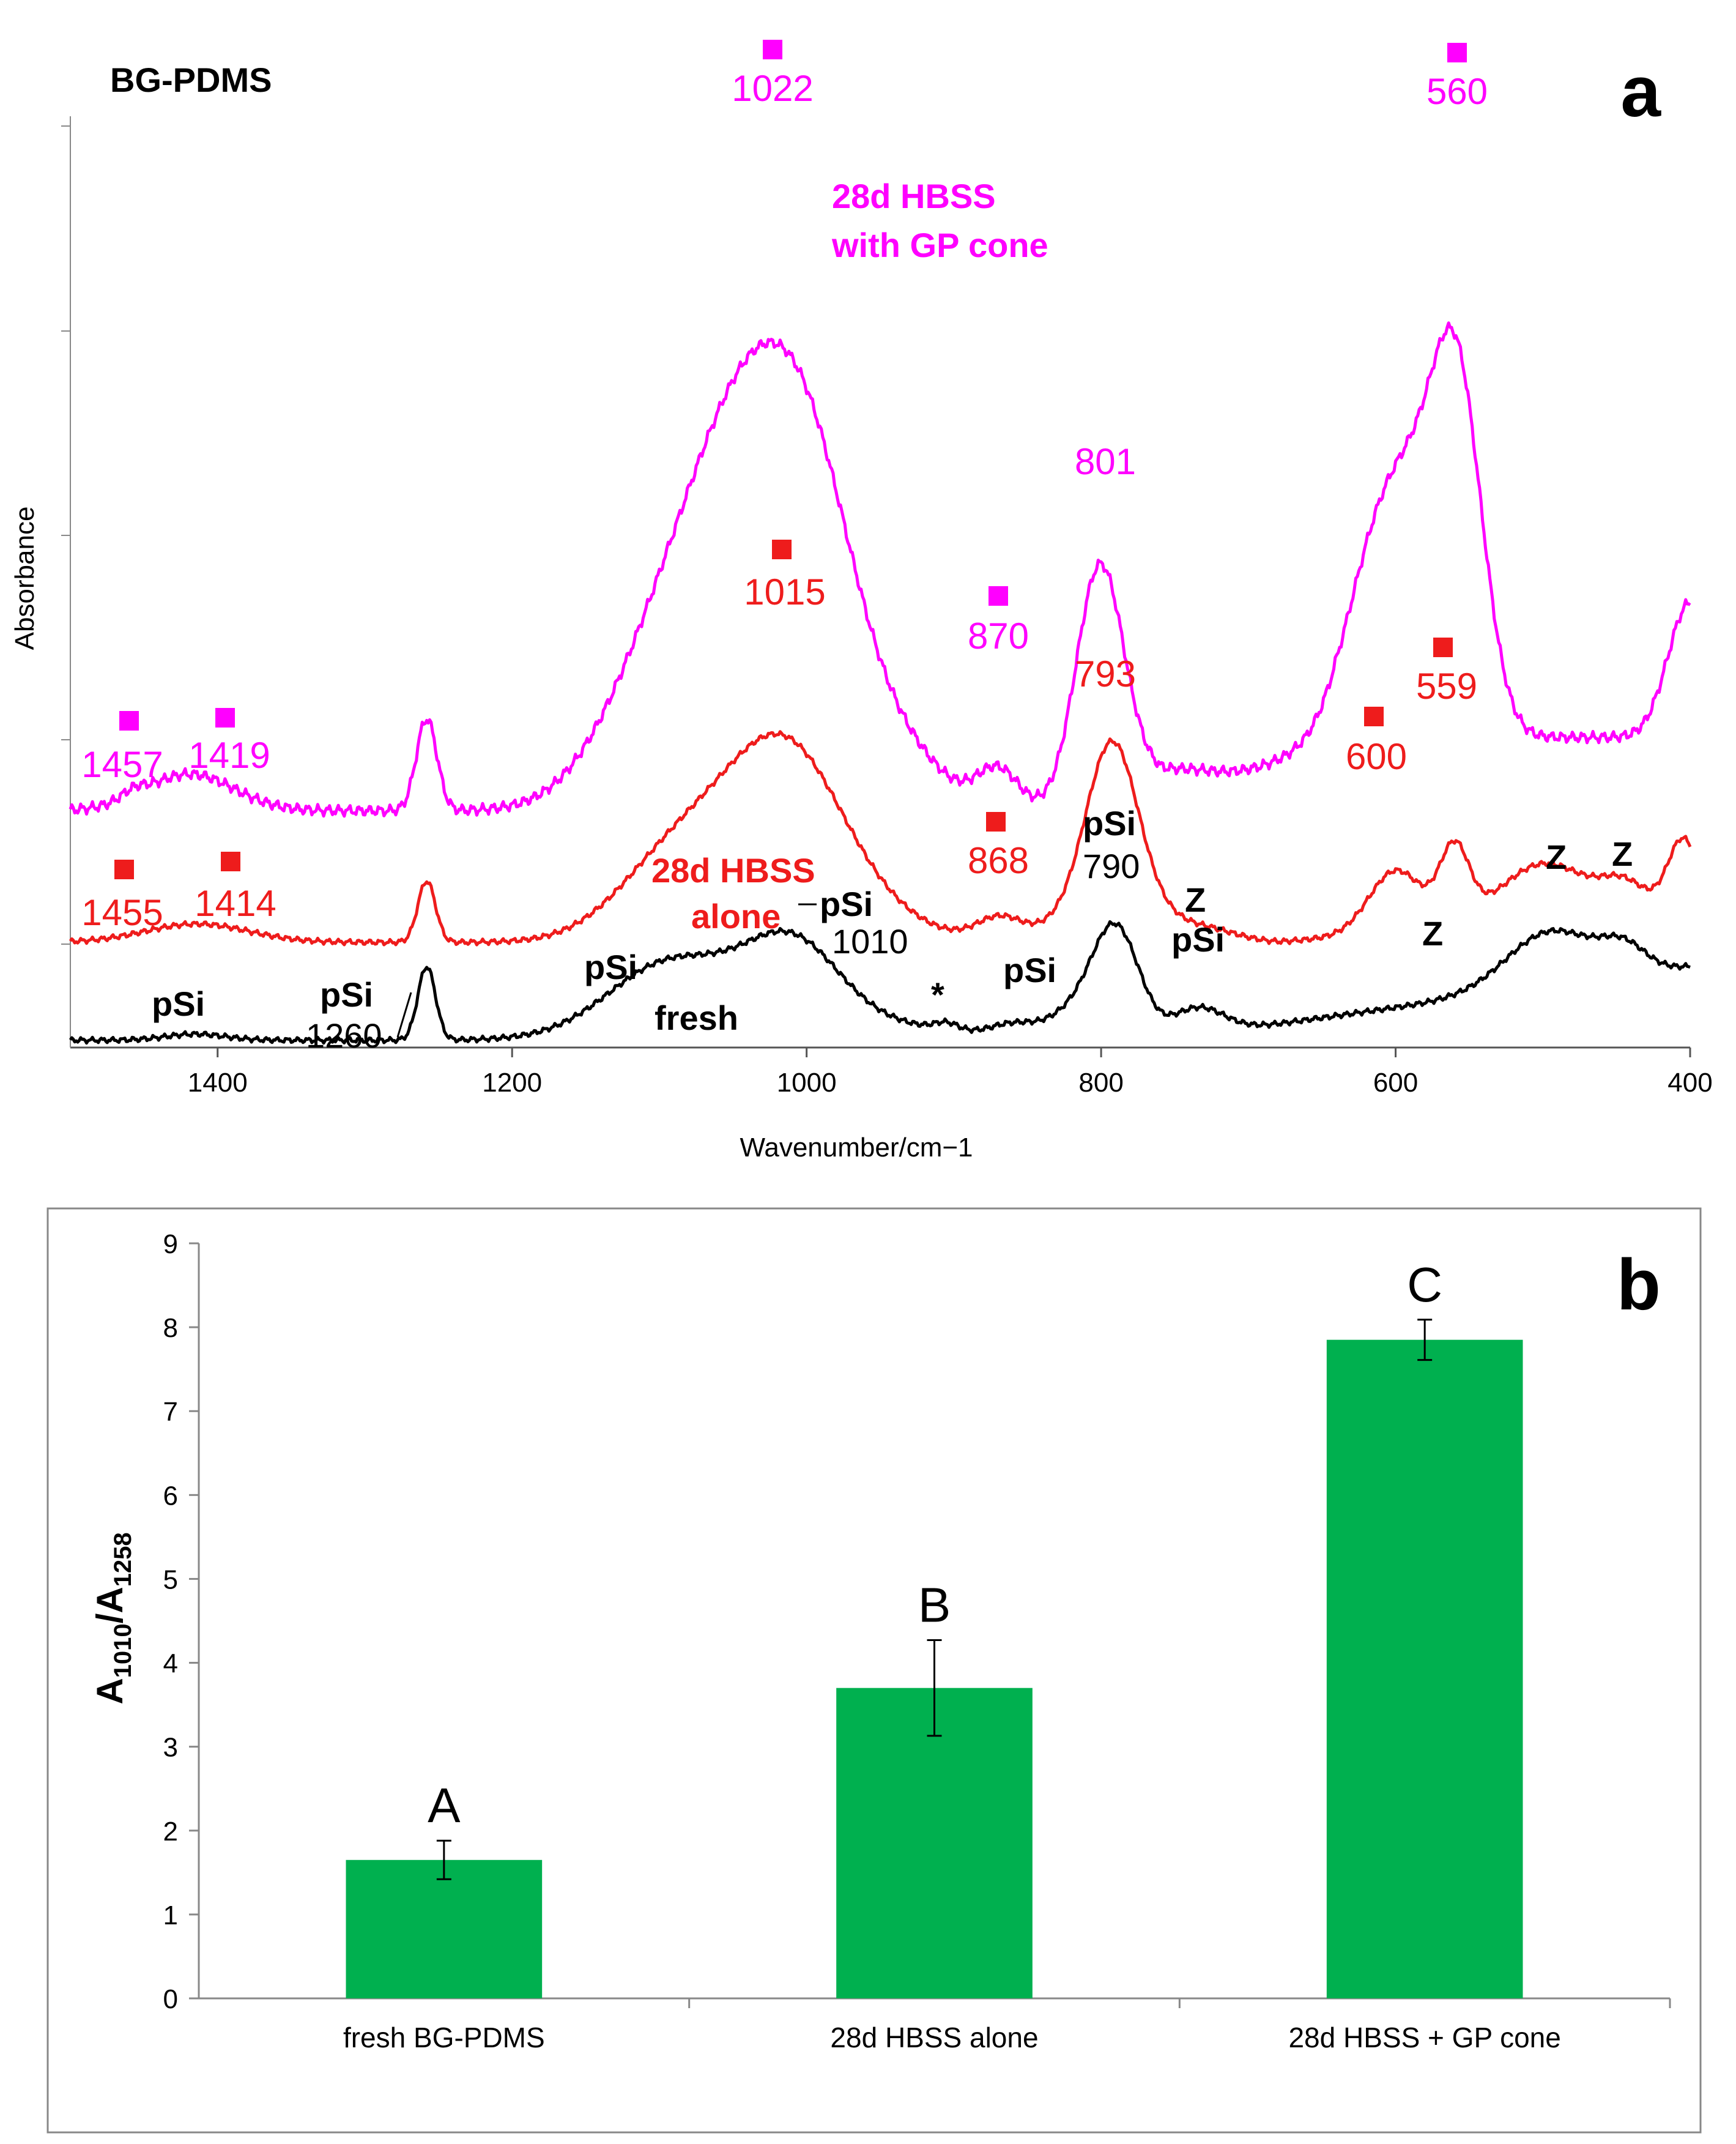 This screenshot has height=2144, width=1736. I want to click on y-tick-label: 8, so click(170, 1328).